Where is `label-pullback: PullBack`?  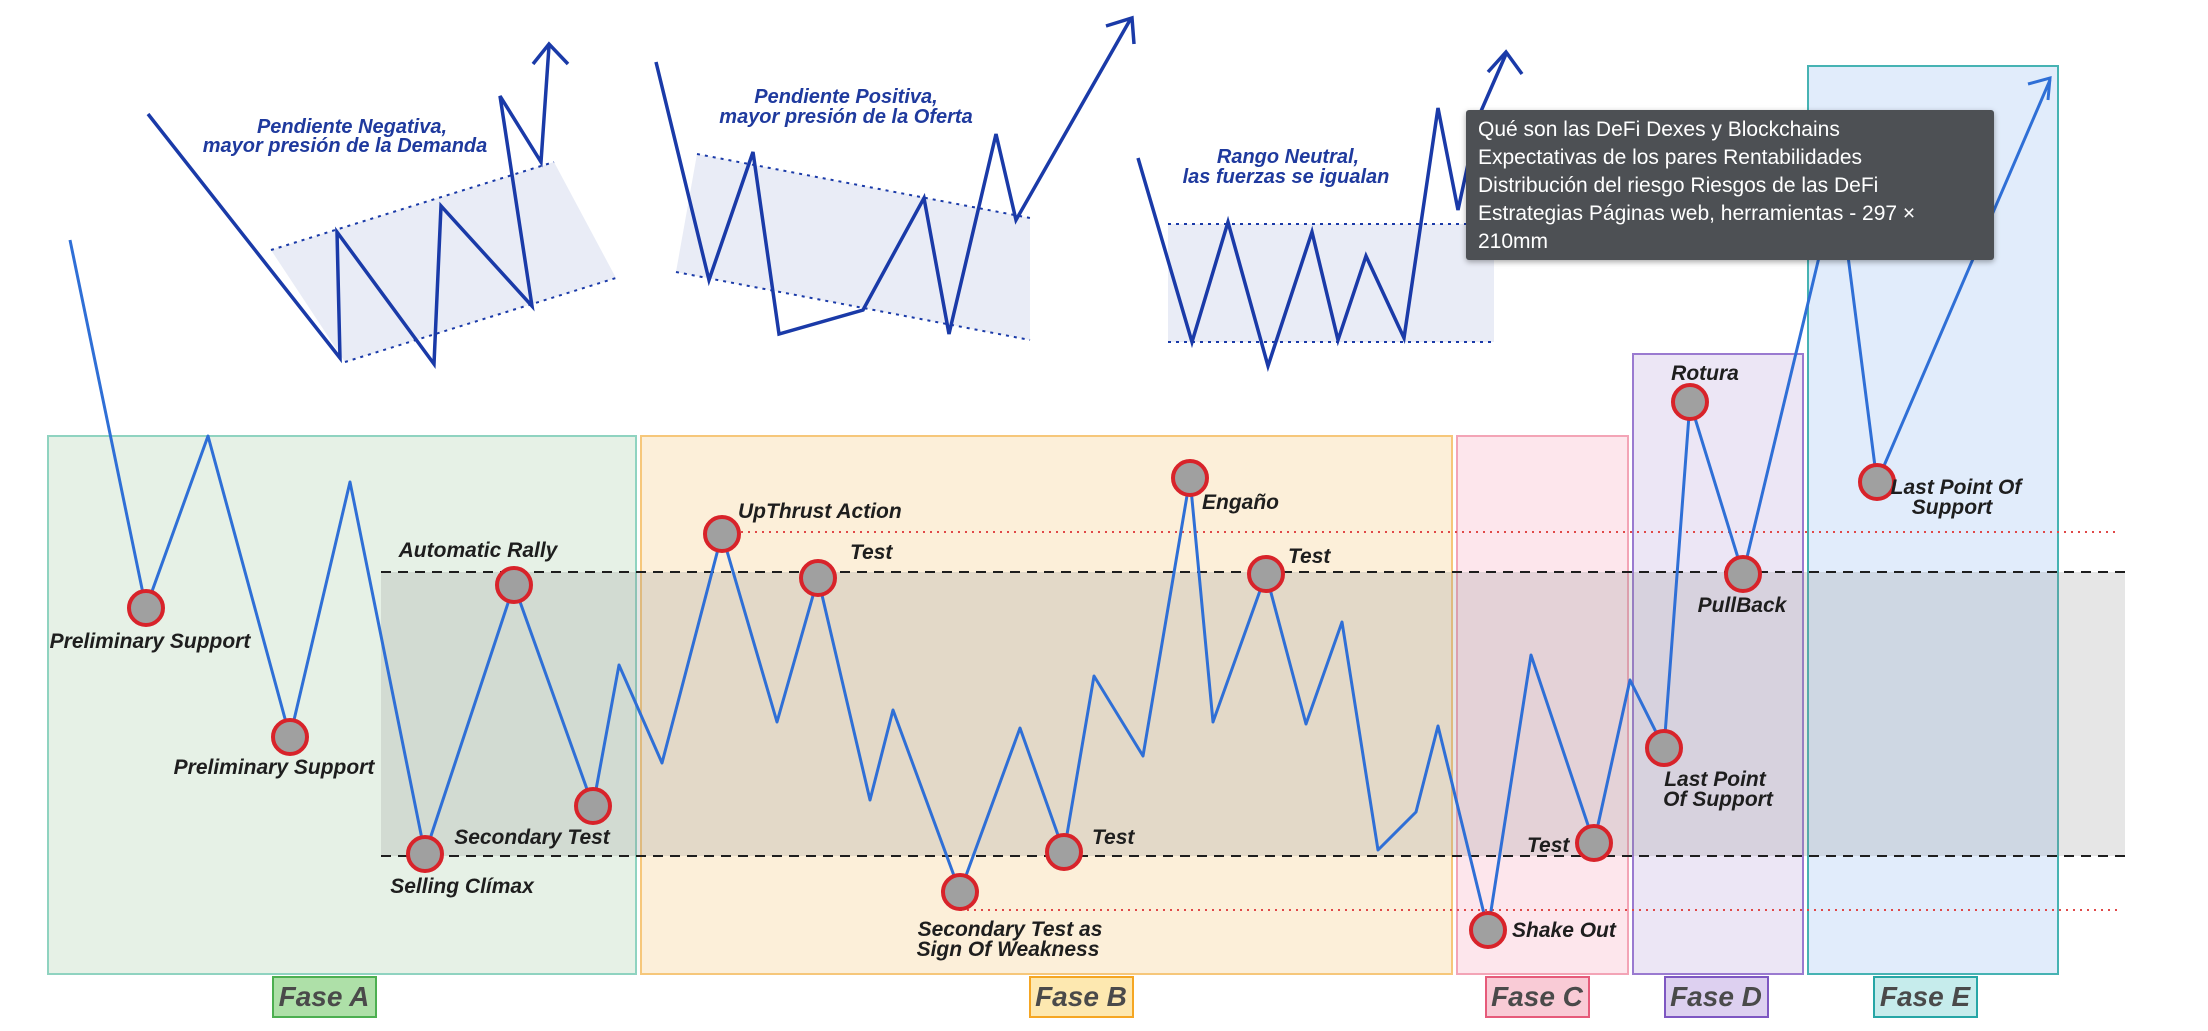
label-pullback: PullBack is located at coordinates (1743, 605).